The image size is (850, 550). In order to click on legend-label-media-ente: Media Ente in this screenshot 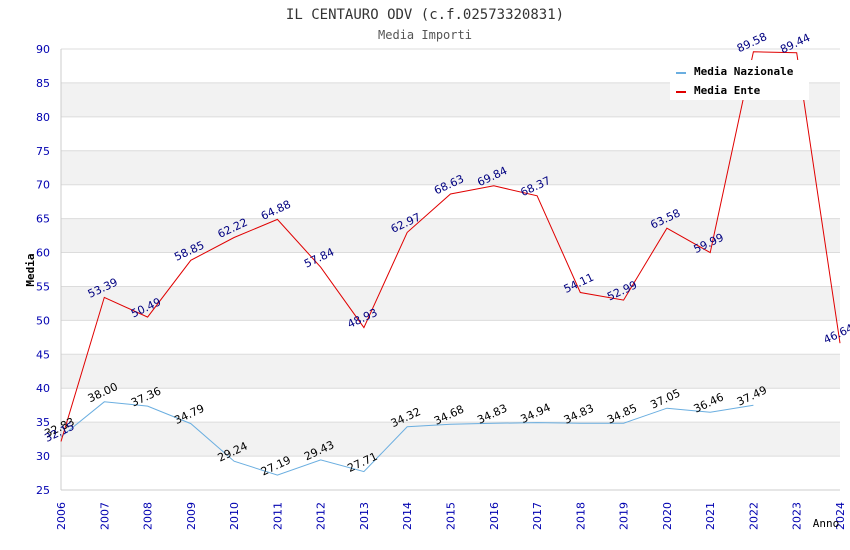, I will do `click(727, 90)`.